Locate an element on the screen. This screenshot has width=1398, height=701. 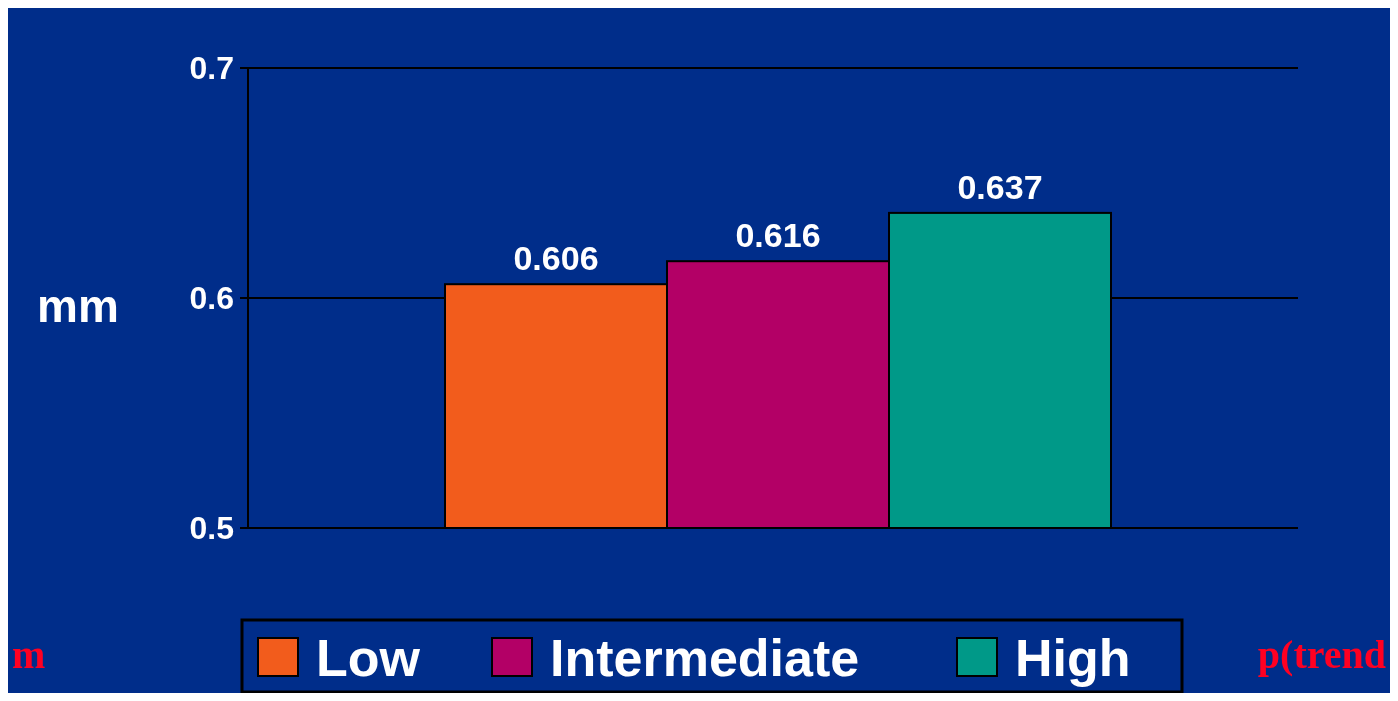
legend-label: Intermediate is located at coordinates (705, 658).